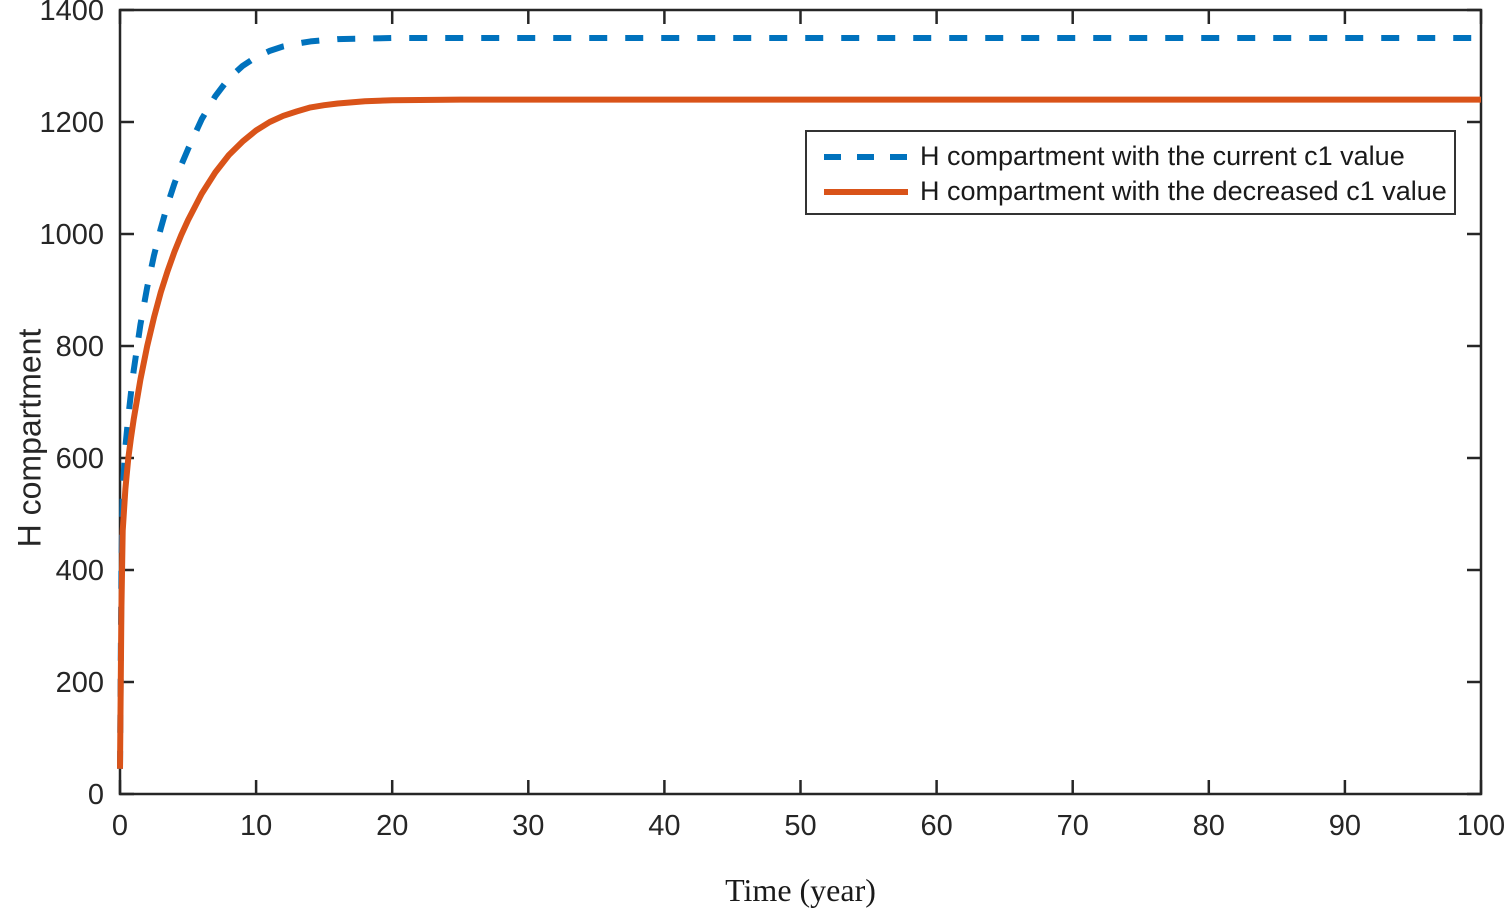 The height and width of the screenshot is (922, 1506). What do you see at coordinates (936, 826) in the screenshot?
I see `x-tick-label: 60` at bounding box center [936, 826].